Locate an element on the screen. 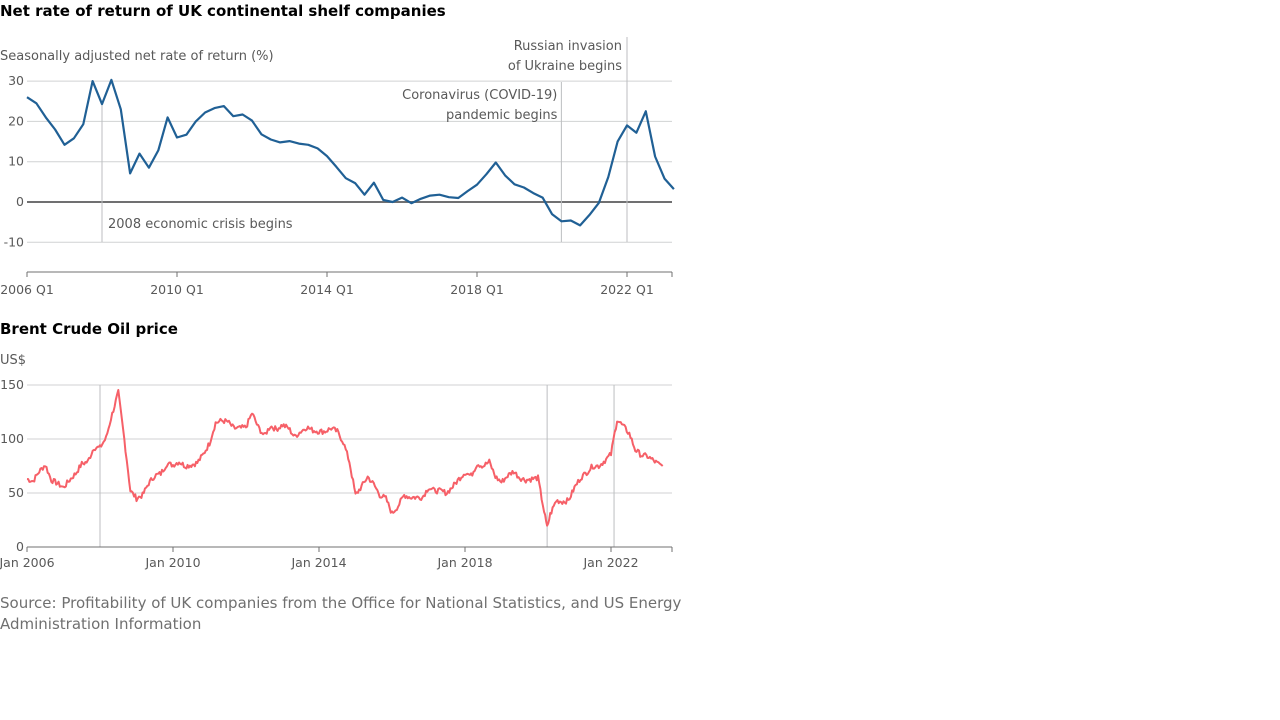  y-tick-label: 20 is located at coordinates (16, 120).